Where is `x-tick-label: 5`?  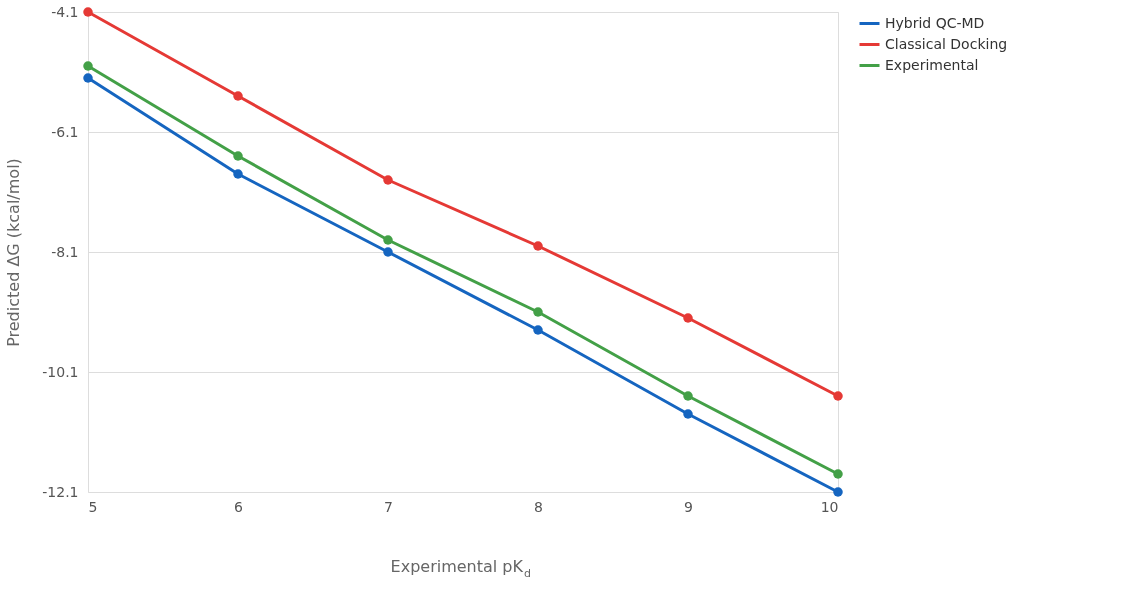
x-tick-label: 5 is located at coordinates (93, 506).